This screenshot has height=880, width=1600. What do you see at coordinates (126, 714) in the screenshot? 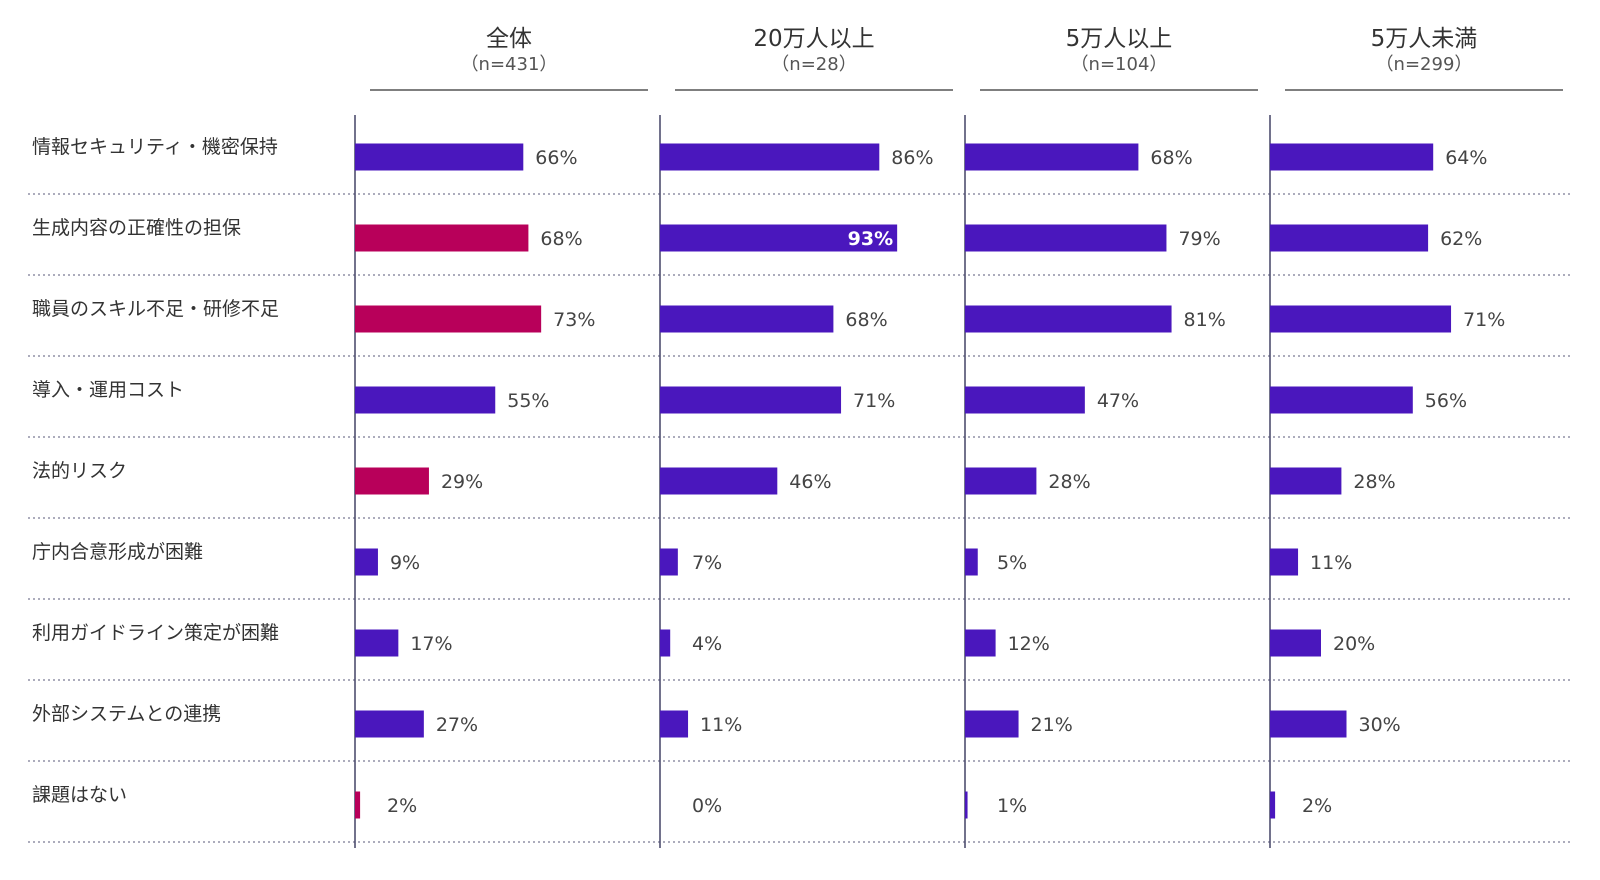
I see `category-label: 外部システムとの連携` at bounding box center [126, 714].